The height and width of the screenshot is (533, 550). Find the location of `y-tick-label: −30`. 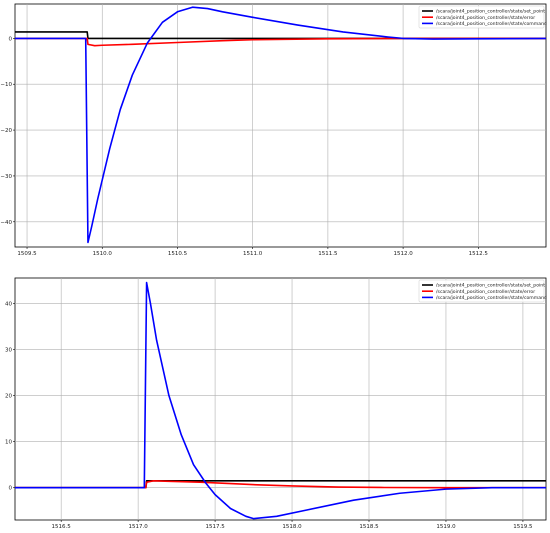

y-tick-label: −30 is located at coordinates (6, 177).